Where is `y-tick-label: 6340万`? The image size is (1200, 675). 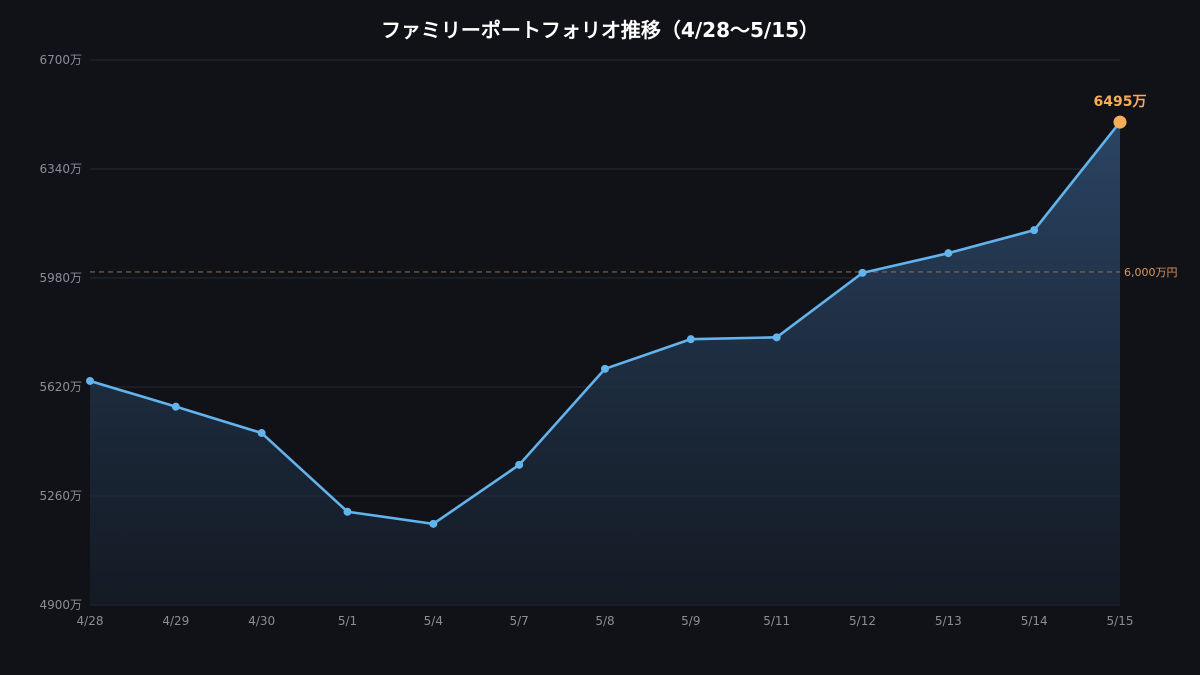 y-tick-label: 6340万 is located at coordinates (60, 169).